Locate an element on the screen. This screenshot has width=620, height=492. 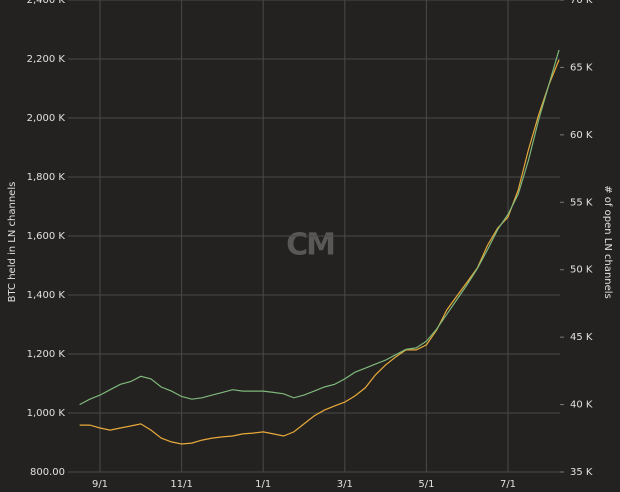
y-axis-title: BTC held in LN channels is located at coordinates (12, 242).